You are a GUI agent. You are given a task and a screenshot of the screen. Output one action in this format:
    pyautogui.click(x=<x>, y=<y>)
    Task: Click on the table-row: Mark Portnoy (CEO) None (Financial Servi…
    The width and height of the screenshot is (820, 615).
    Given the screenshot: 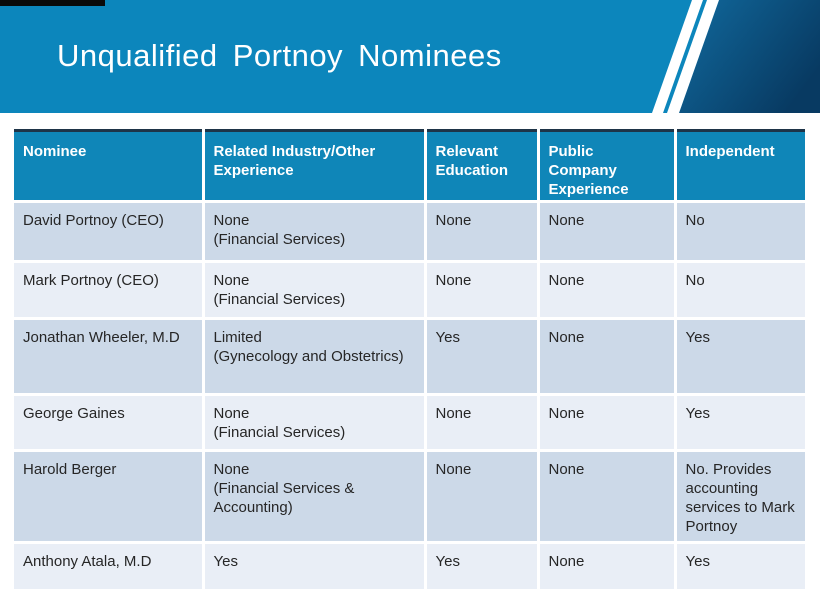 What is the action you would take?
    pyautogui.click(x=409, y=290)
    